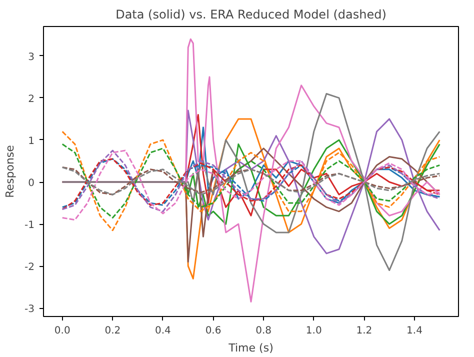 The height and width of the screenshot is (357, 474). I want to click on x-tick-label: 0.6, so click(213, 331).